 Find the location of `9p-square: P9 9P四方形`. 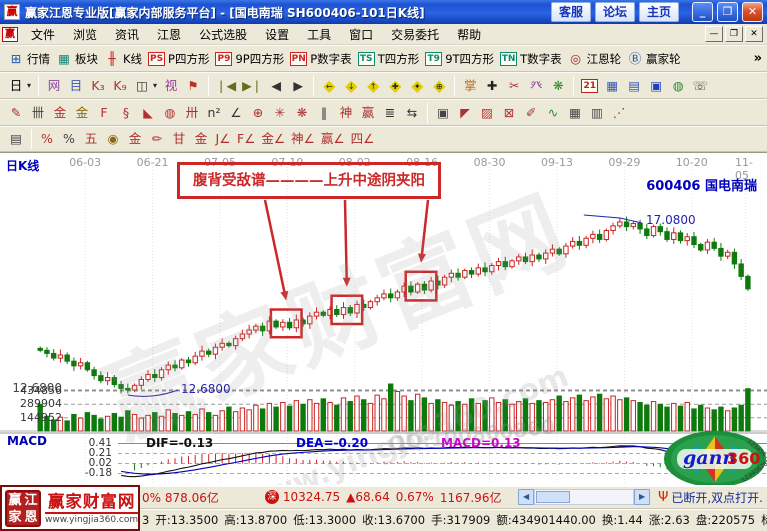

9p-square: P9 9P四方形 is located at coordinates (249, 59).